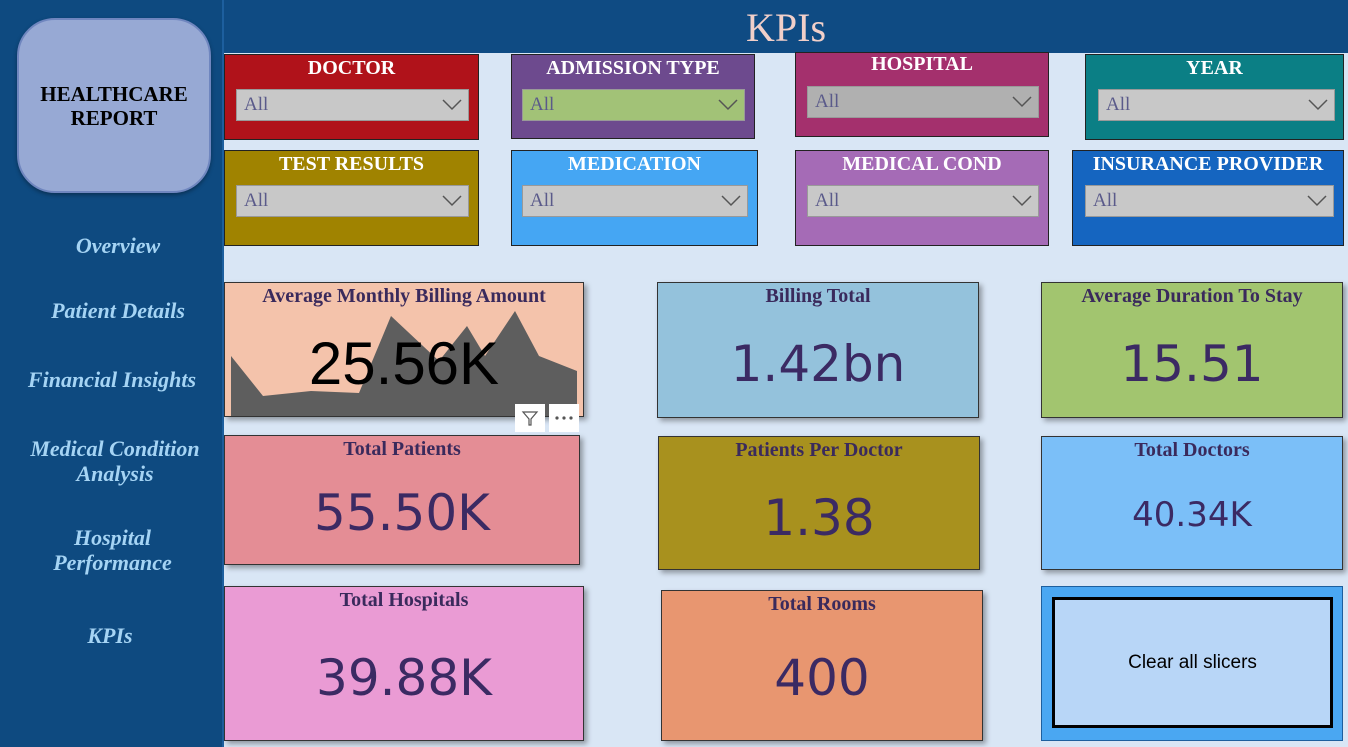 This screenshot has width=1348, height=747. I want to click on slicer-admission-type: ADMISSION TYPE All, so click(633, 96).